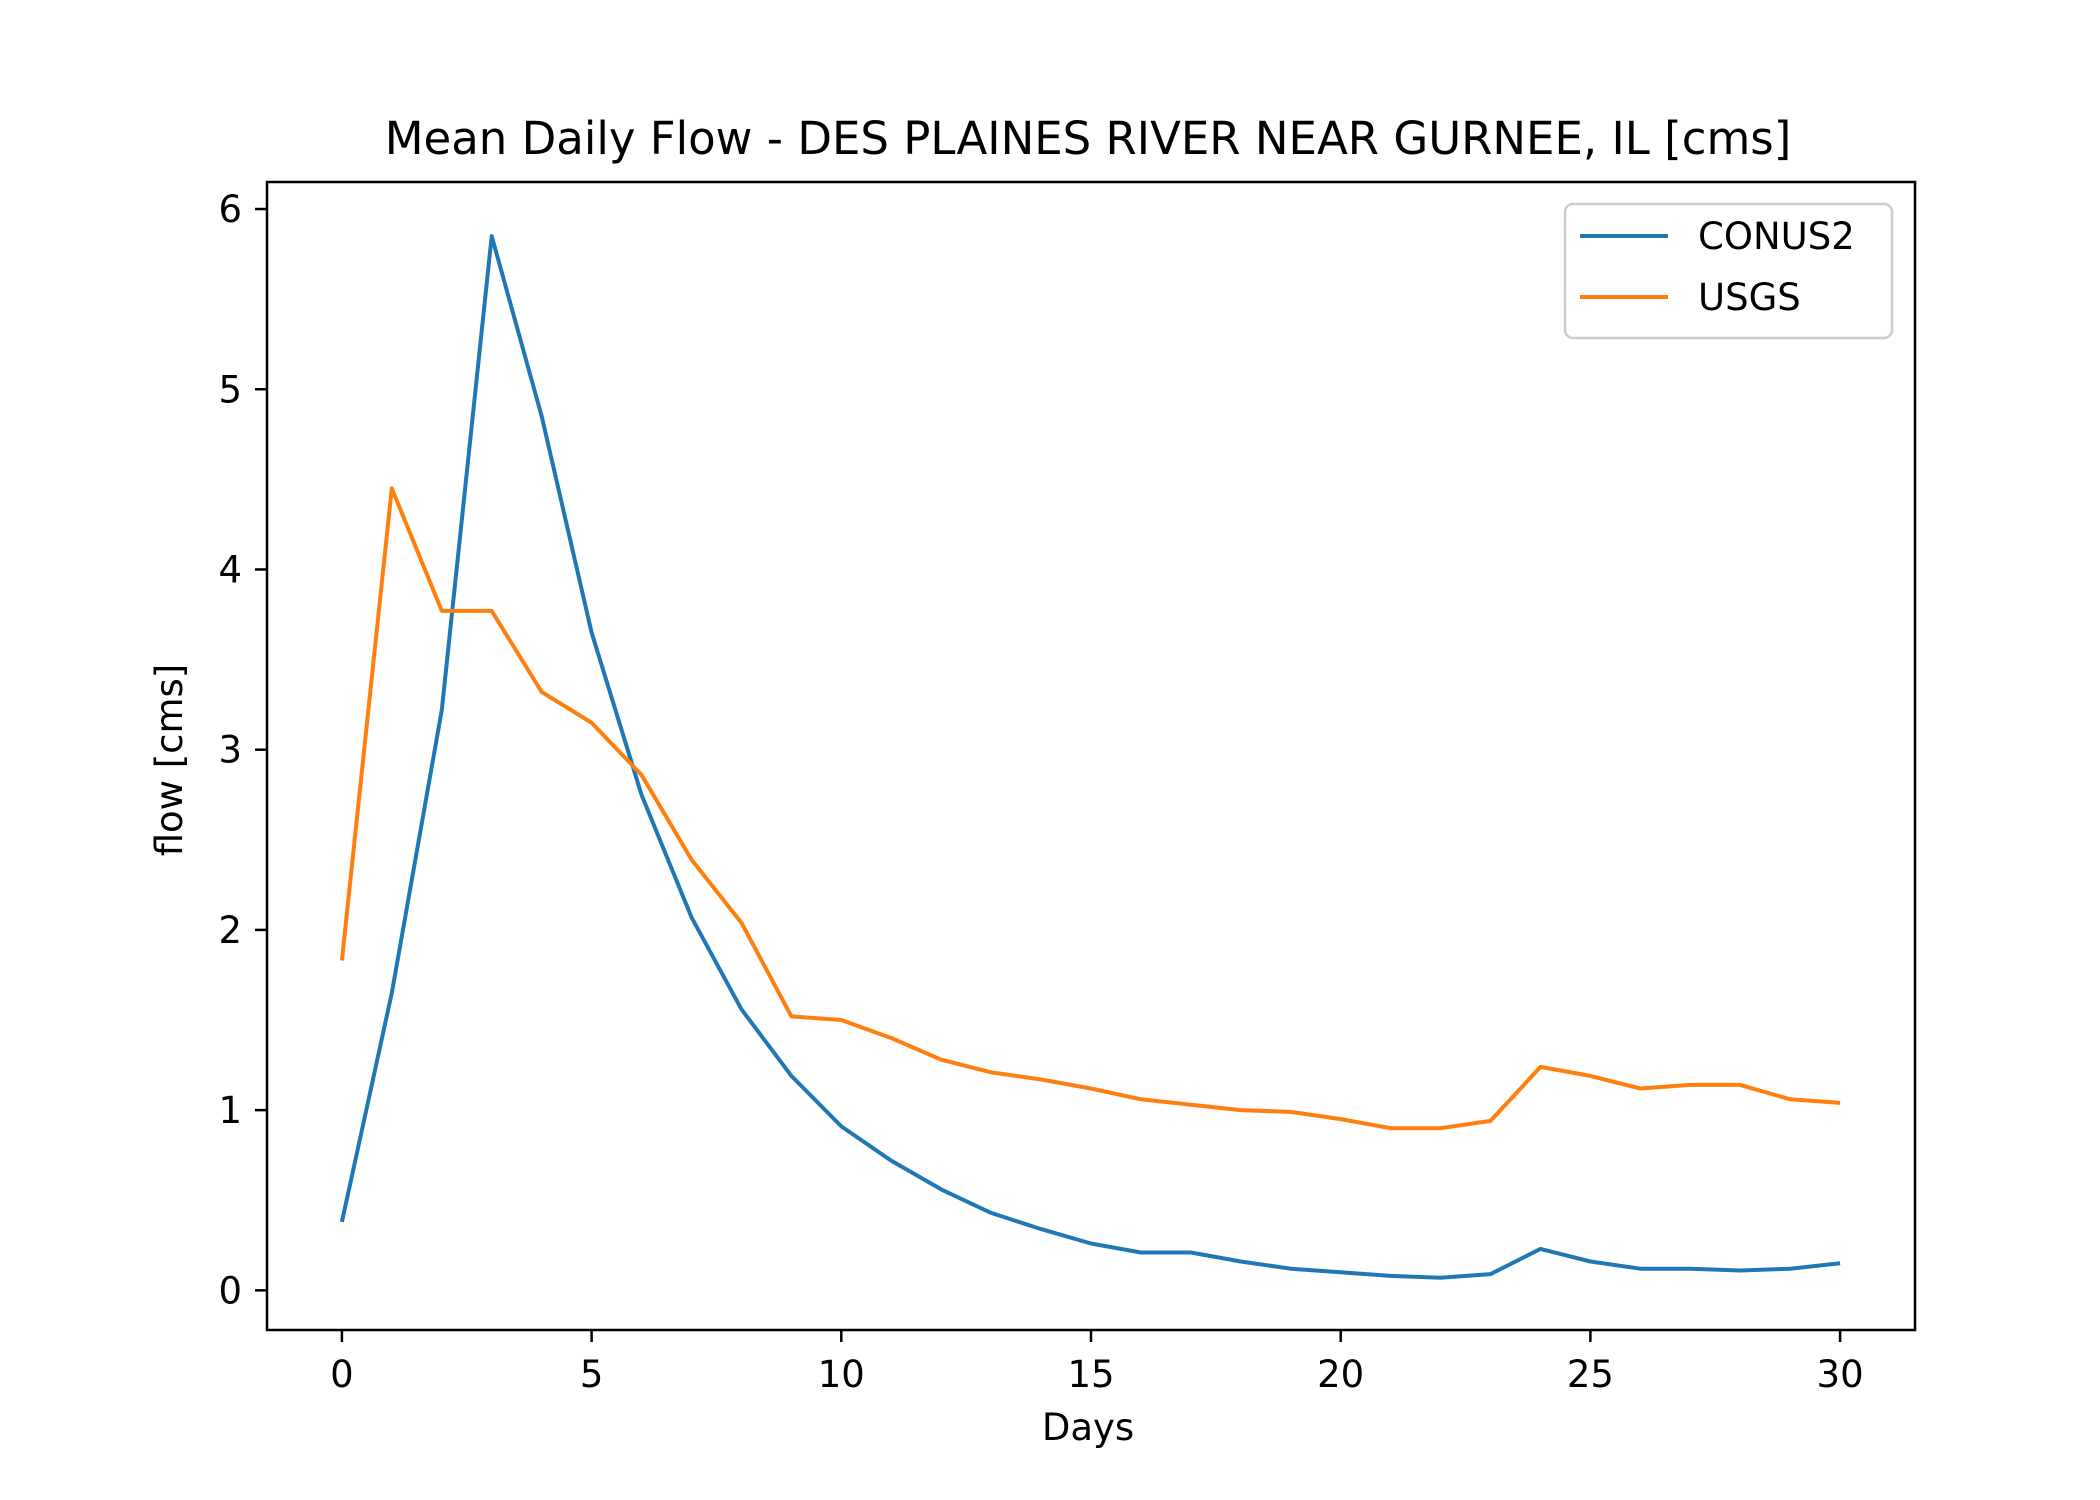 The height and width of the screenshot is (1500, 2100). What do you see at coordinates (1776, 236) in the screenshot?
I see `legend-label-conus2: CONUS2` at bounding box center [1776, 236].